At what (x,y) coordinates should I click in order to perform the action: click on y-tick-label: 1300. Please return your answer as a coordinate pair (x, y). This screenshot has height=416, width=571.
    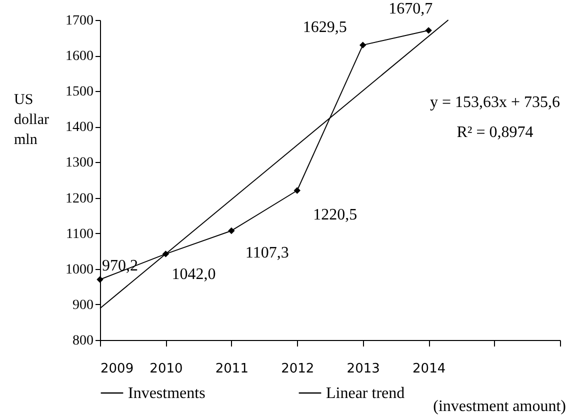
    Looking at the image, I should click on (80, 163).